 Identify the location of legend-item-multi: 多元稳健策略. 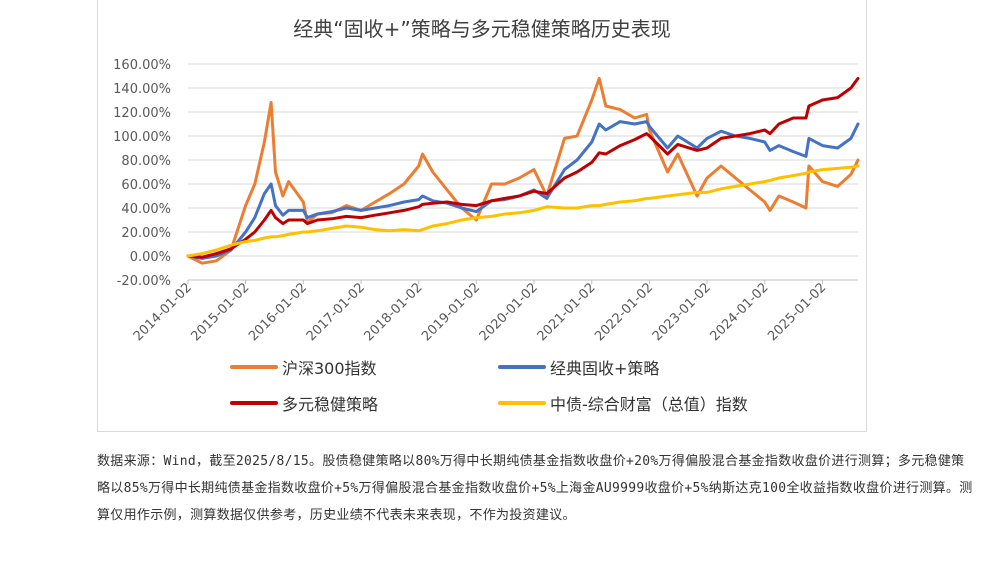
(304, 403).